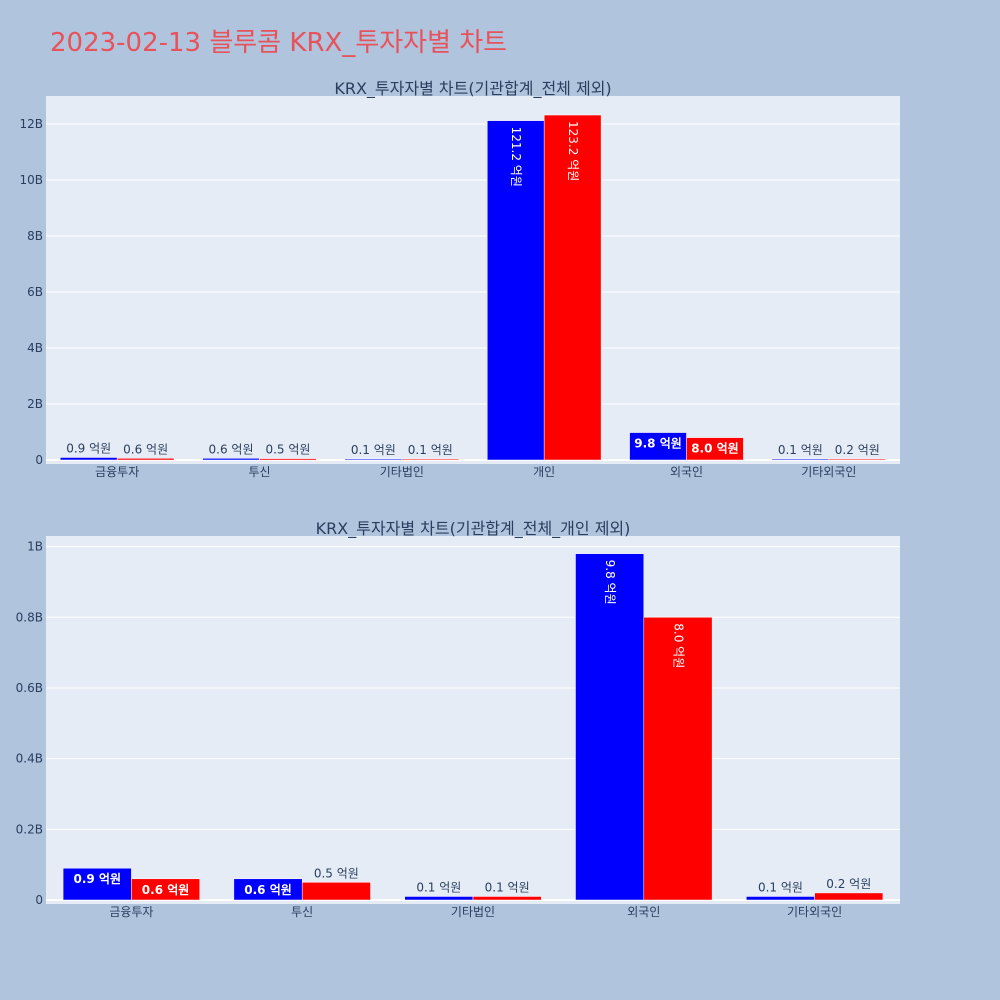  Describe the element at coordinates (29, 829) in the screenshot. I see `y-tick-label: 0.2B` at that location.